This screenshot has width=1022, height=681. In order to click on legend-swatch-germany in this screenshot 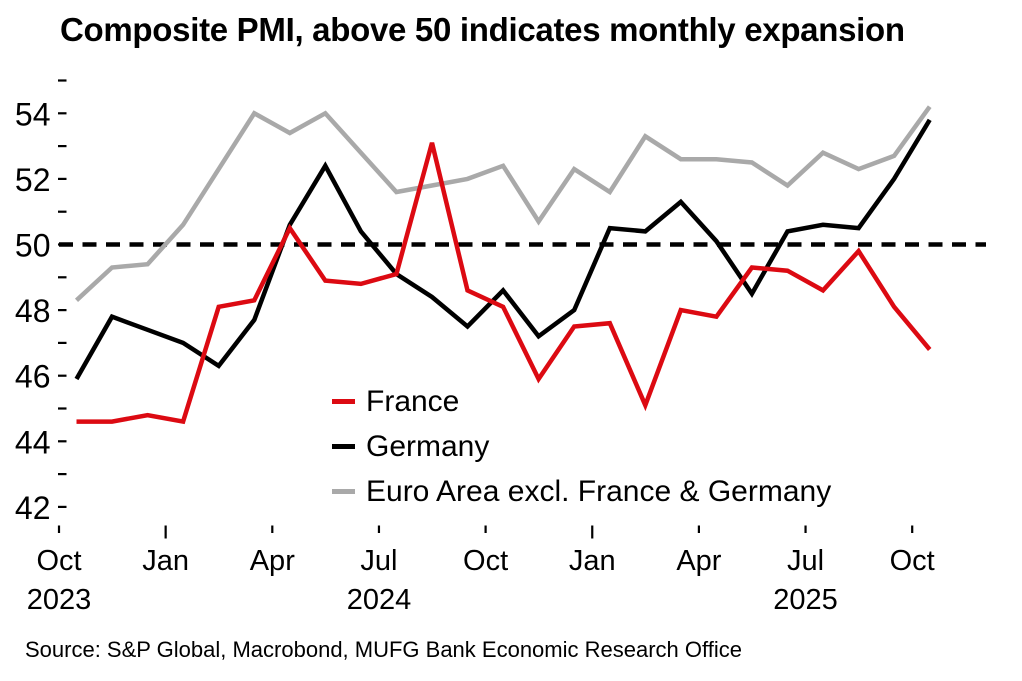, I will do `click(343, 446)`.